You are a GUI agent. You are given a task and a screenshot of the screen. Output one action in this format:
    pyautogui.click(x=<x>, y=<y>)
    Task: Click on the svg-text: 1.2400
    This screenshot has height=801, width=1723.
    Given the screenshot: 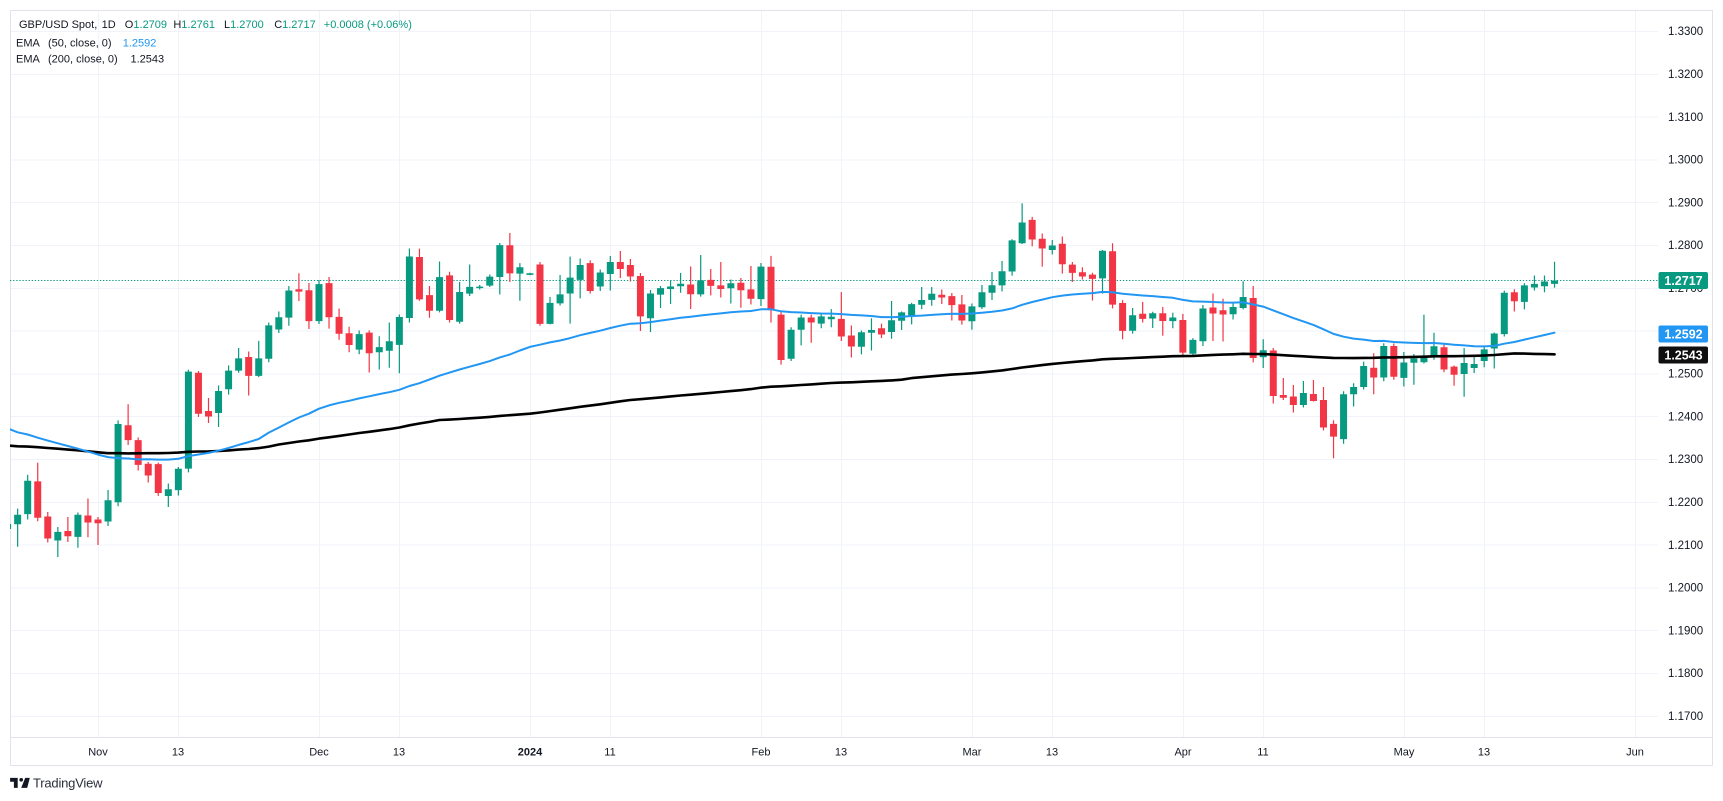 What is the action you would take?
    pyautogui.click(x=1685, y=417)
    